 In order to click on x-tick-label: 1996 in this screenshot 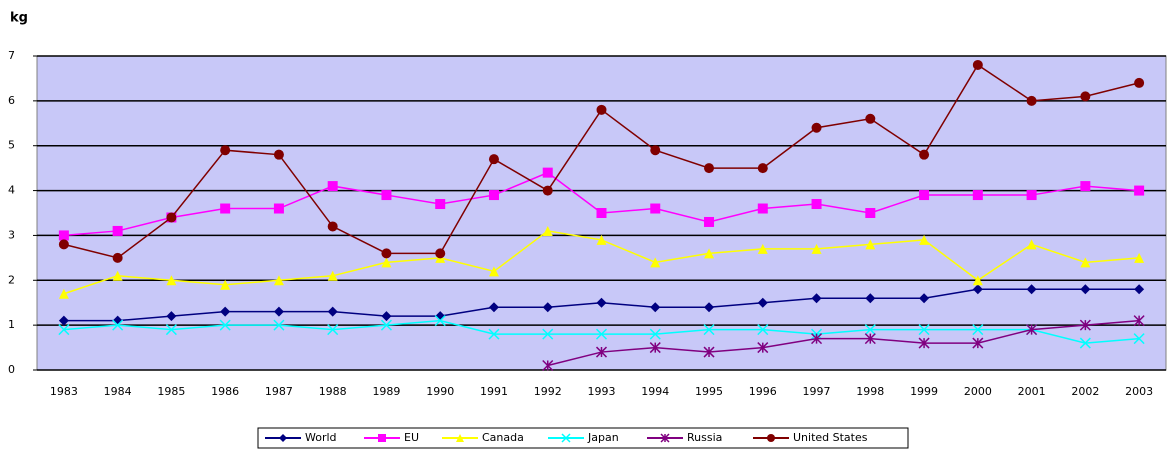, I will do `click(763, 391)`.